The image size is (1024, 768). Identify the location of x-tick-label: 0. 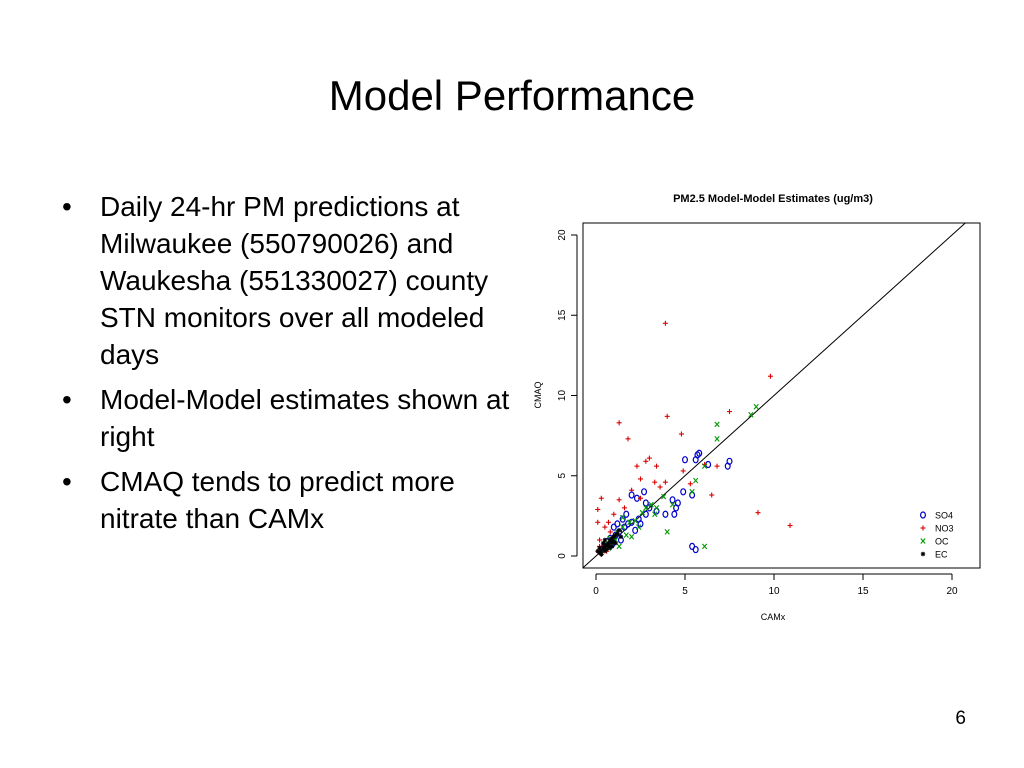
(596, 591).